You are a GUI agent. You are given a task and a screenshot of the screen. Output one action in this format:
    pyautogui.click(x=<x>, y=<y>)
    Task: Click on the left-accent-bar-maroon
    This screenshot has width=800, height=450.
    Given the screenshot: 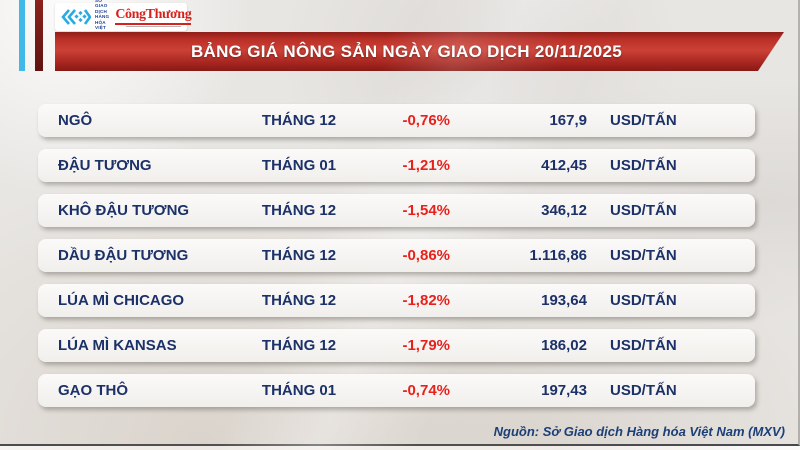 What is the action you would take?
    pyautogui.click(x=39, y=35)
    